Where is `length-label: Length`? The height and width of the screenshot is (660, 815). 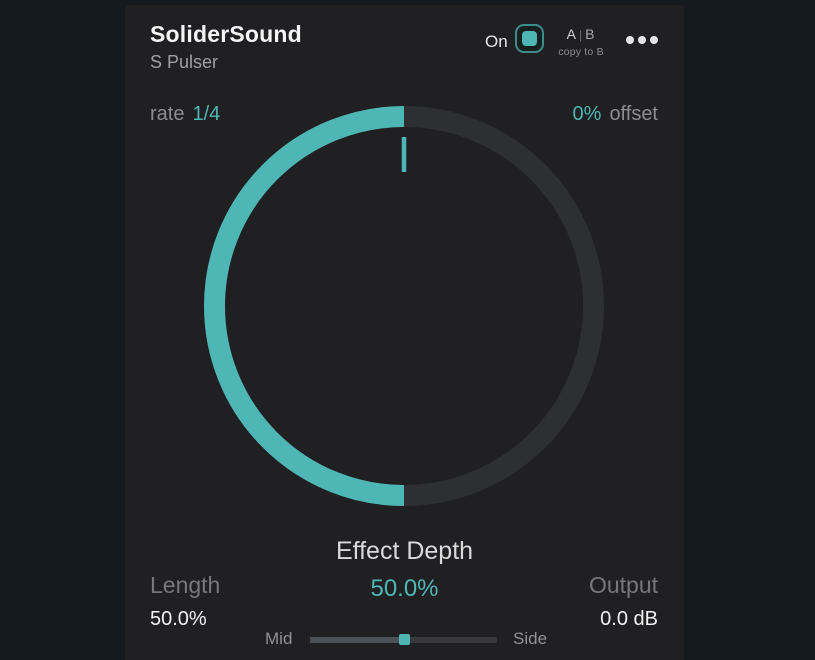 length-label: Length is located at coordinates (185, 585).